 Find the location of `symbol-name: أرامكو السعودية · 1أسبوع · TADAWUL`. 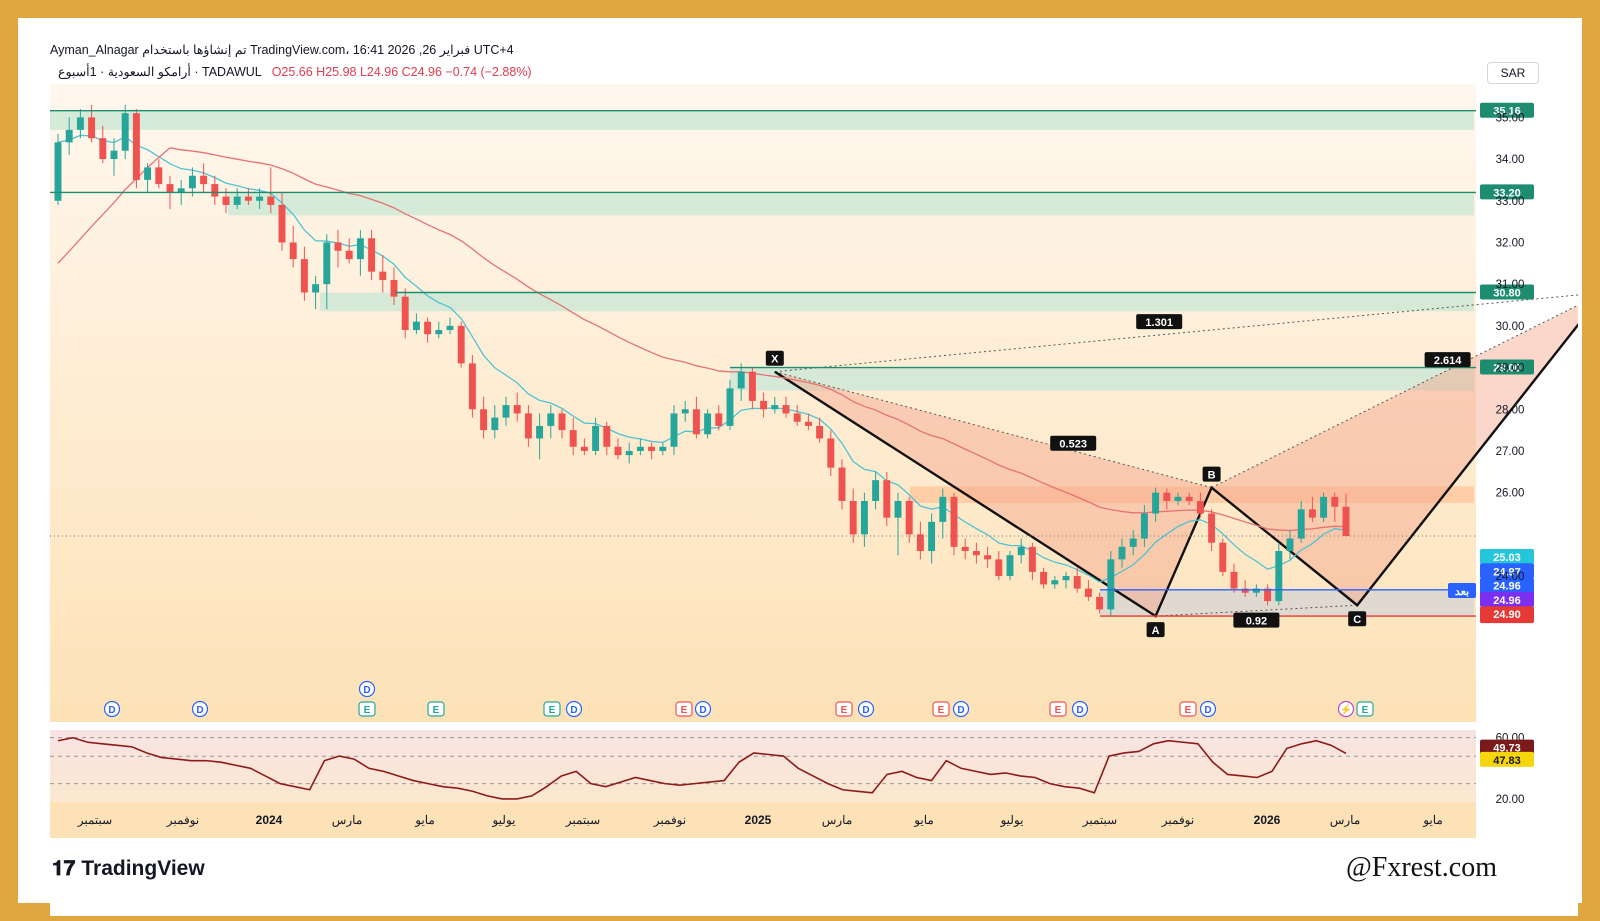

symbol-name: أرامكو السعودية · 1أسبوع · TADAWUL is located at coordinates (160, 72).